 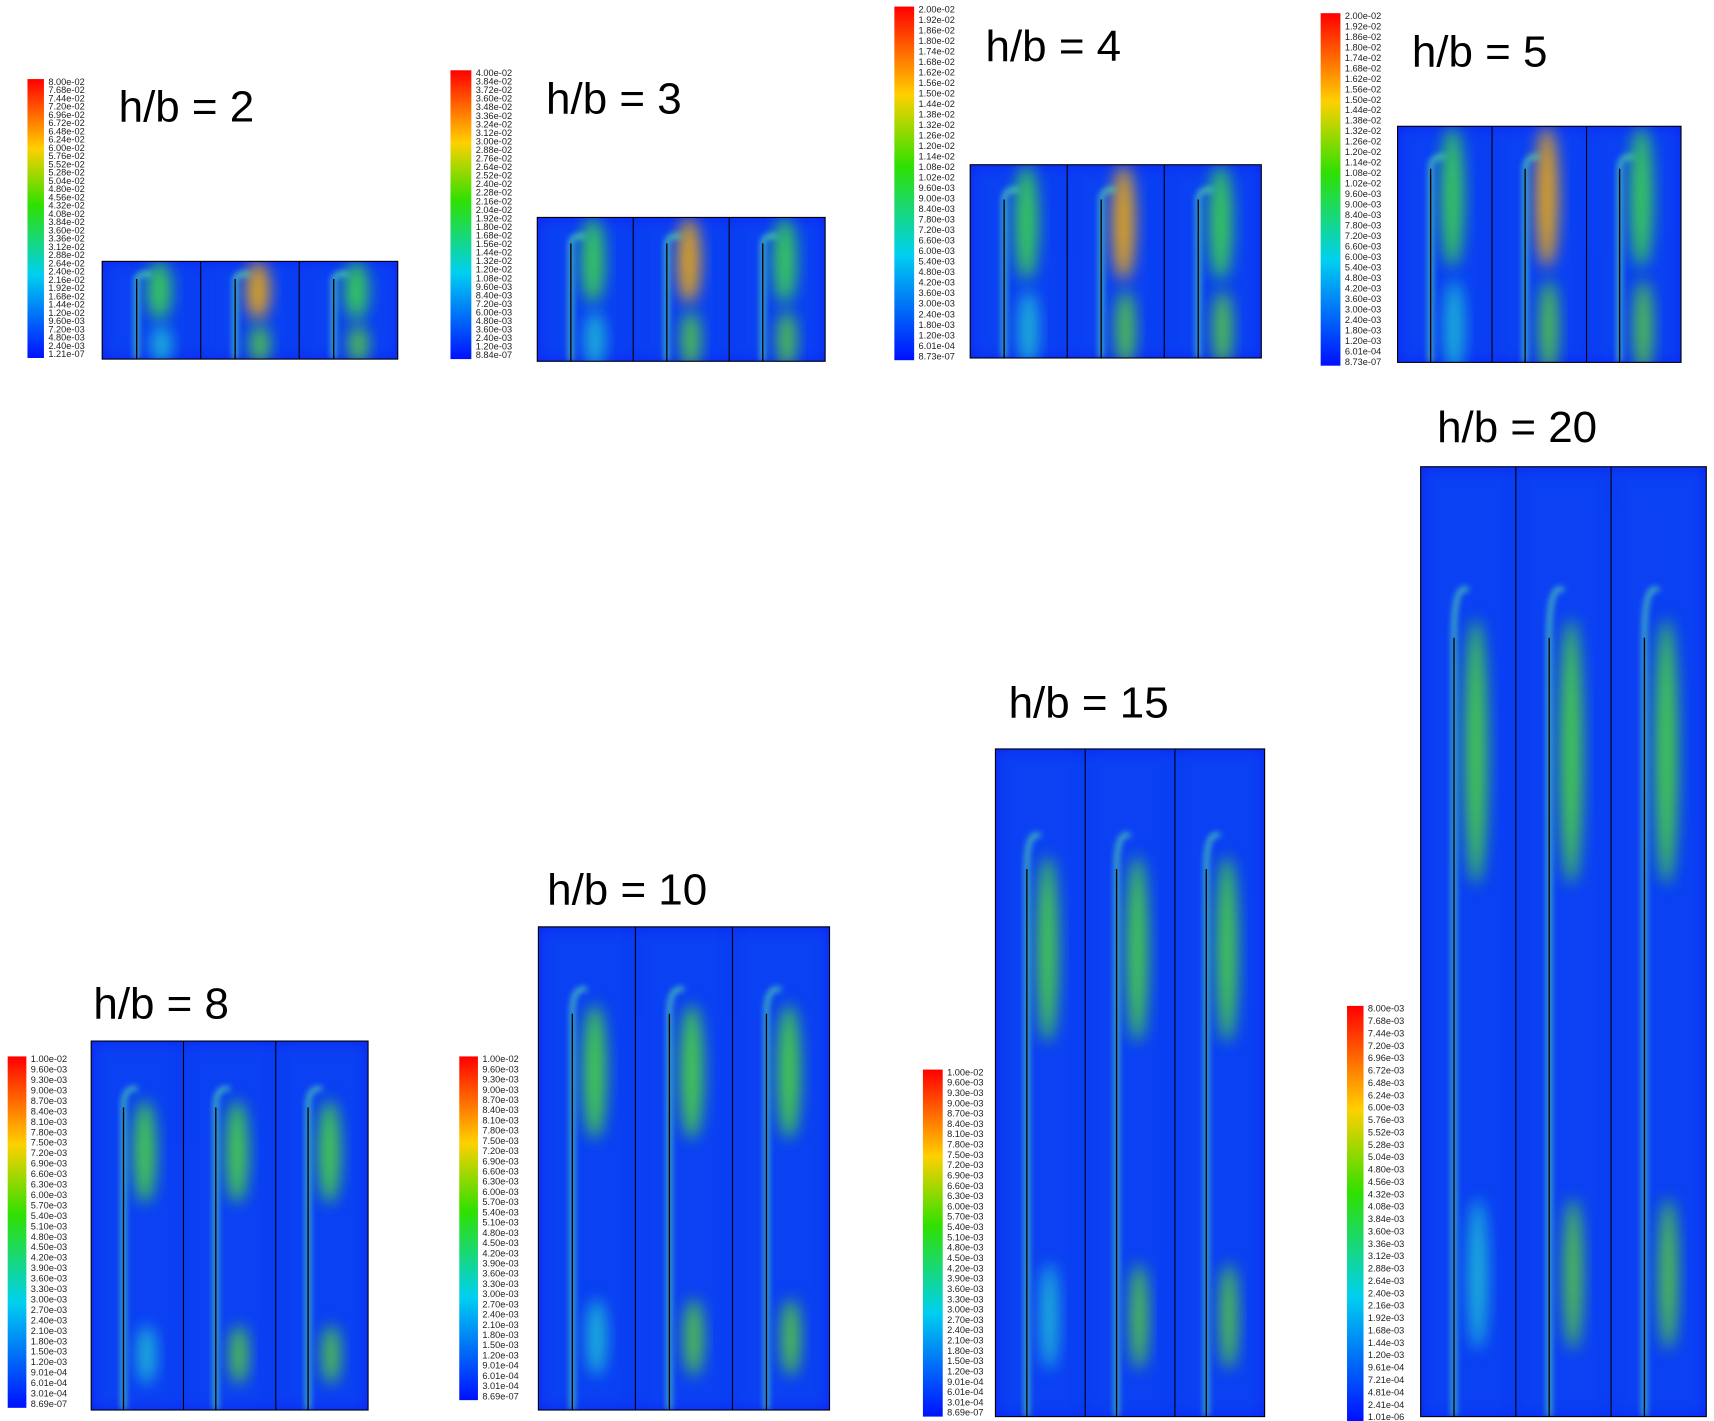 What do you see at coordinates (1363, 173) in the screenshot?
I see `colorbar-label: 1.08e-02` at bounding box center [1363, 173].